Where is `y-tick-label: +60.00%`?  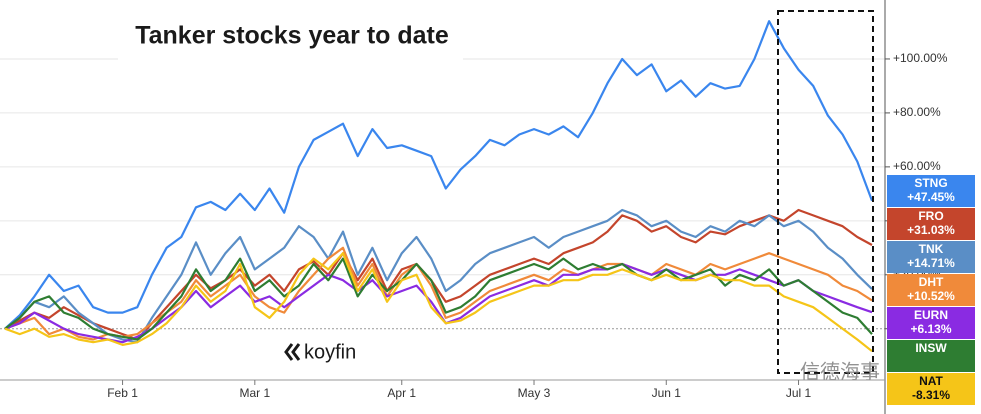
y-tick-label: +60.00% is located at coordinates (917, 166).